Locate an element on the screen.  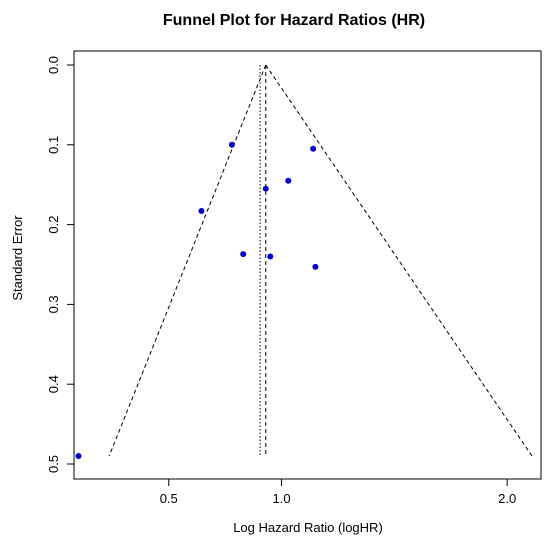
y-axis: 0.0 0.1 0.2 0.3 0.4 0.5 is located at coordinates (60, 264).